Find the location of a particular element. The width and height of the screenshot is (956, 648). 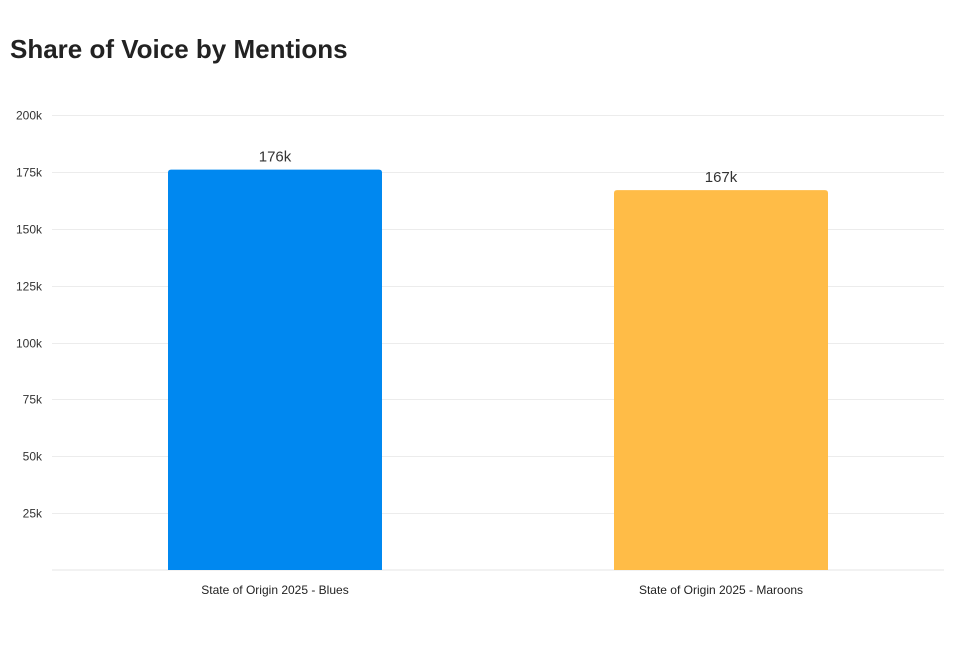

data-label: 176k is located at coordinates (275, 157).